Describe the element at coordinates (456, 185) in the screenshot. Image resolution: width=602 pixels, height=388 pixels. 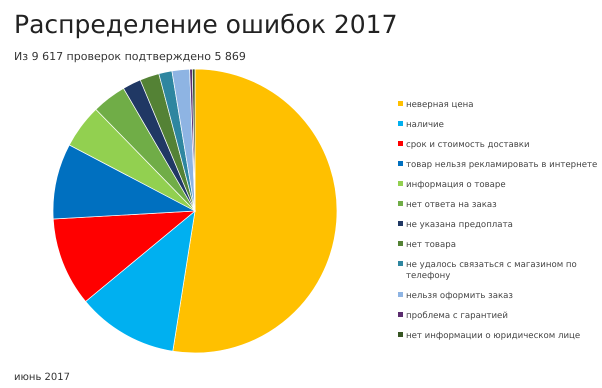
I see `legend-label: информация о товаре` at that location.